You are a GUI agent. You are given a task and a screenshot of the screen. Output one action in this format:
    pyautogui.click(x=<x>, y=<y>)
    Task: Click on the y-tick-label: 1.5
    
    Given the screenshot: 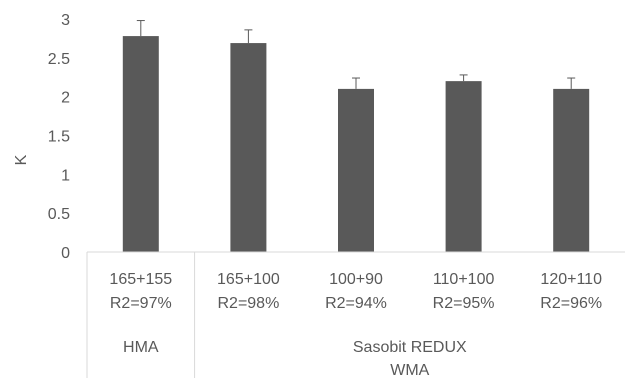 What is the action you would take?
    pyautogui.click(x=59, y=137)
    